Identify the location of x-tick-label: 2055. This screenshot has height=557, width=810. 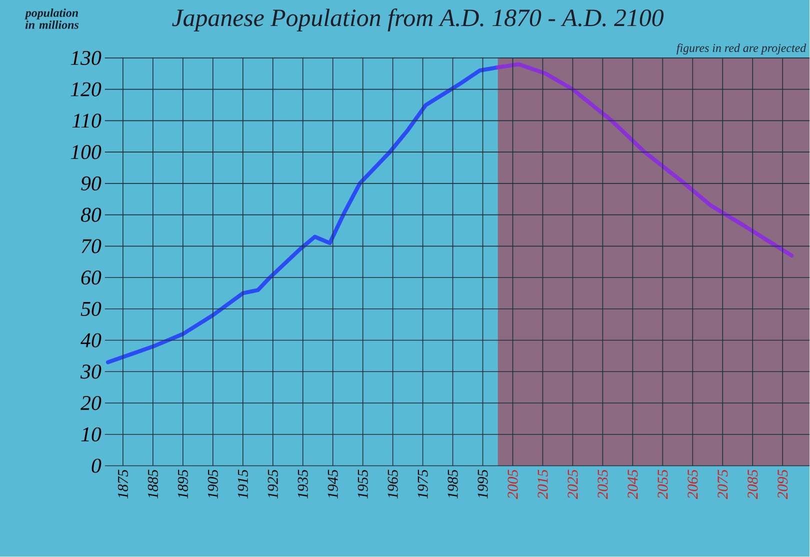
(663, 485).